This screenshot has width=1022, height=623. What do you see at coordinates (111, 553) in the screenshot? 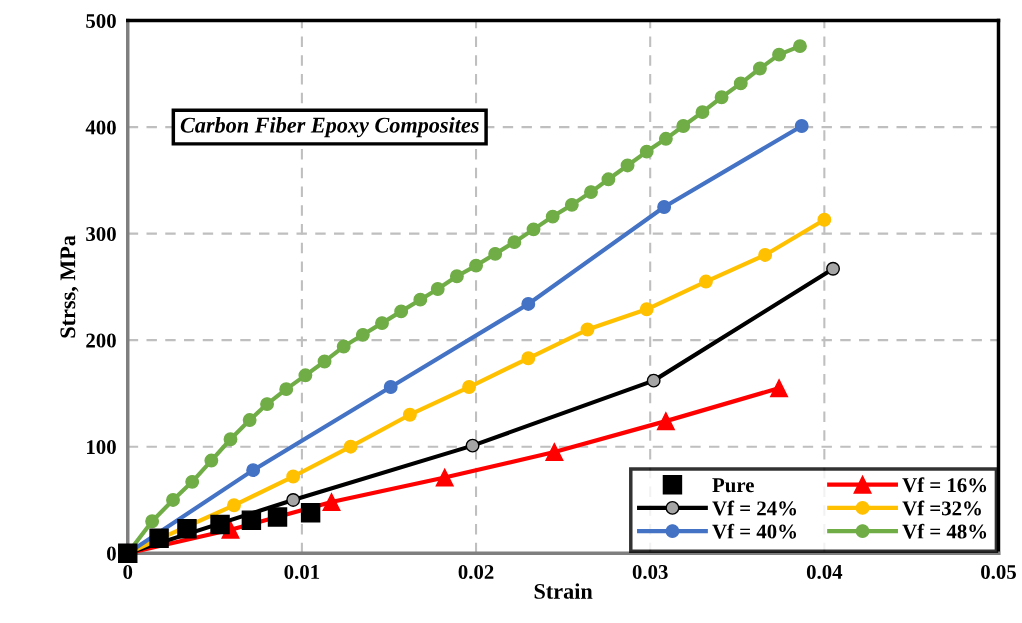
I see `y-tick-label: 0` at bounding box center [111, 553].